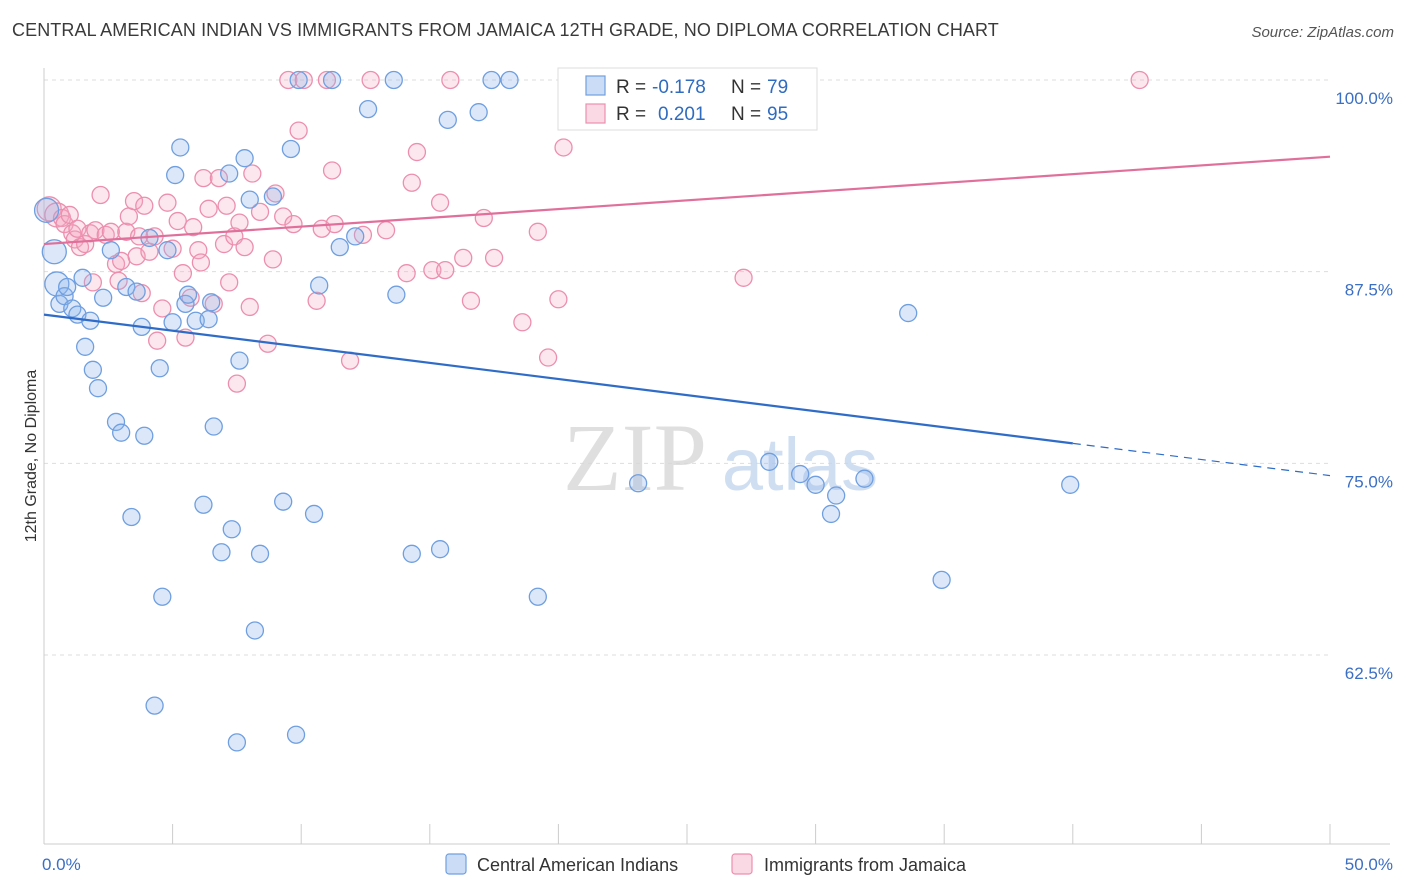 Image resolution: width=1406 pixels, height=892 pixels. What do you see at coordinates (742, 864) in the screenshot?
I see `bottom-legend-pink-swatch` at bounding box center [742, 864].